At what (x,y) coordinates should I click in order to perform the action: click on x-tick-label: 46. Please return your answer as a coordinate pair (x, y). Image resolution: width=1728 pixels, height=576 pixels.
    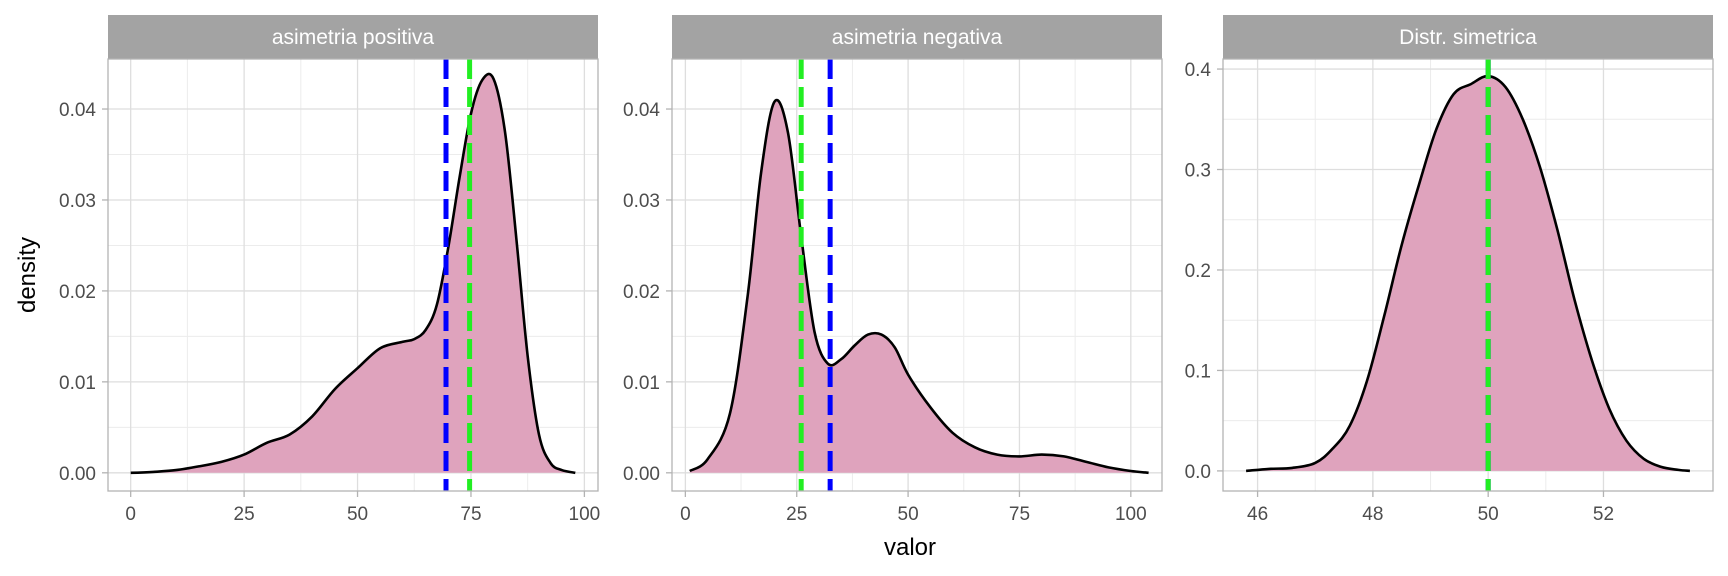
    Looking at the image, I should click on (1257, 514).